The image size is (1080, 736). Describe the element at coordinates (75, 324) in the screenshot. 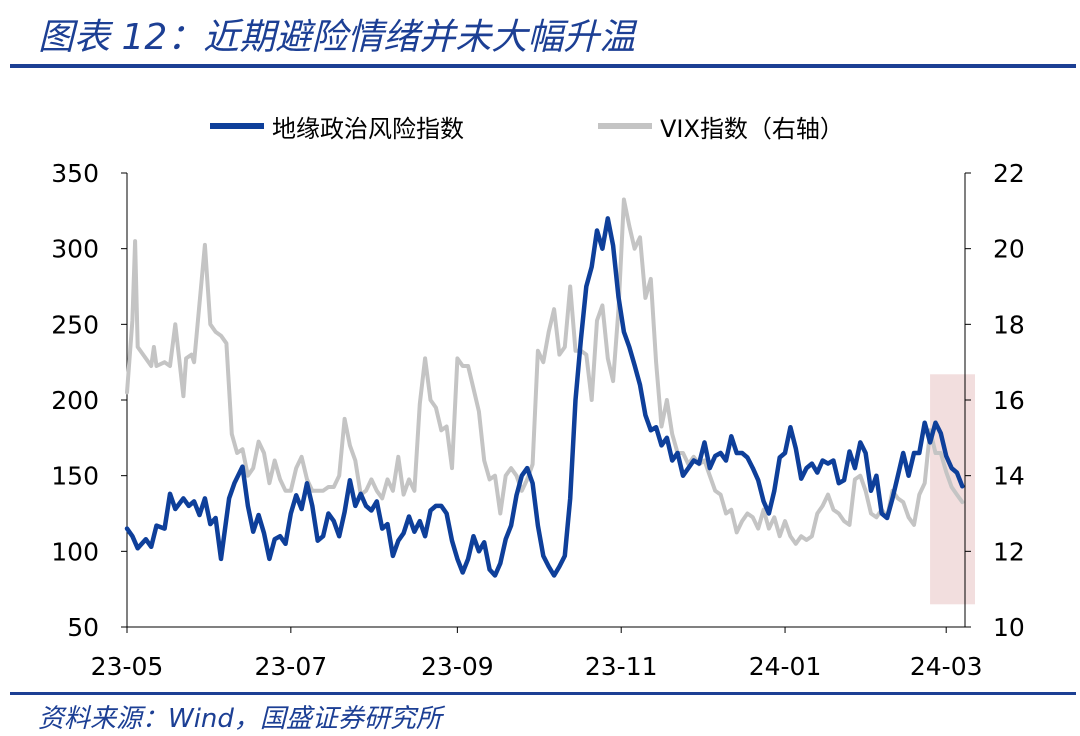

I see `y-left-tick-label: 250` at that location.